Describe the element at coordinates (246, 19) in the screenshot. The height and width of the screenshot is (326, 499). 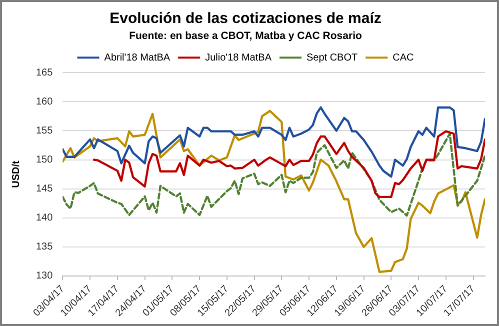
I see `chart-title: Evolución de las cotizaciones de maíz` at that location.